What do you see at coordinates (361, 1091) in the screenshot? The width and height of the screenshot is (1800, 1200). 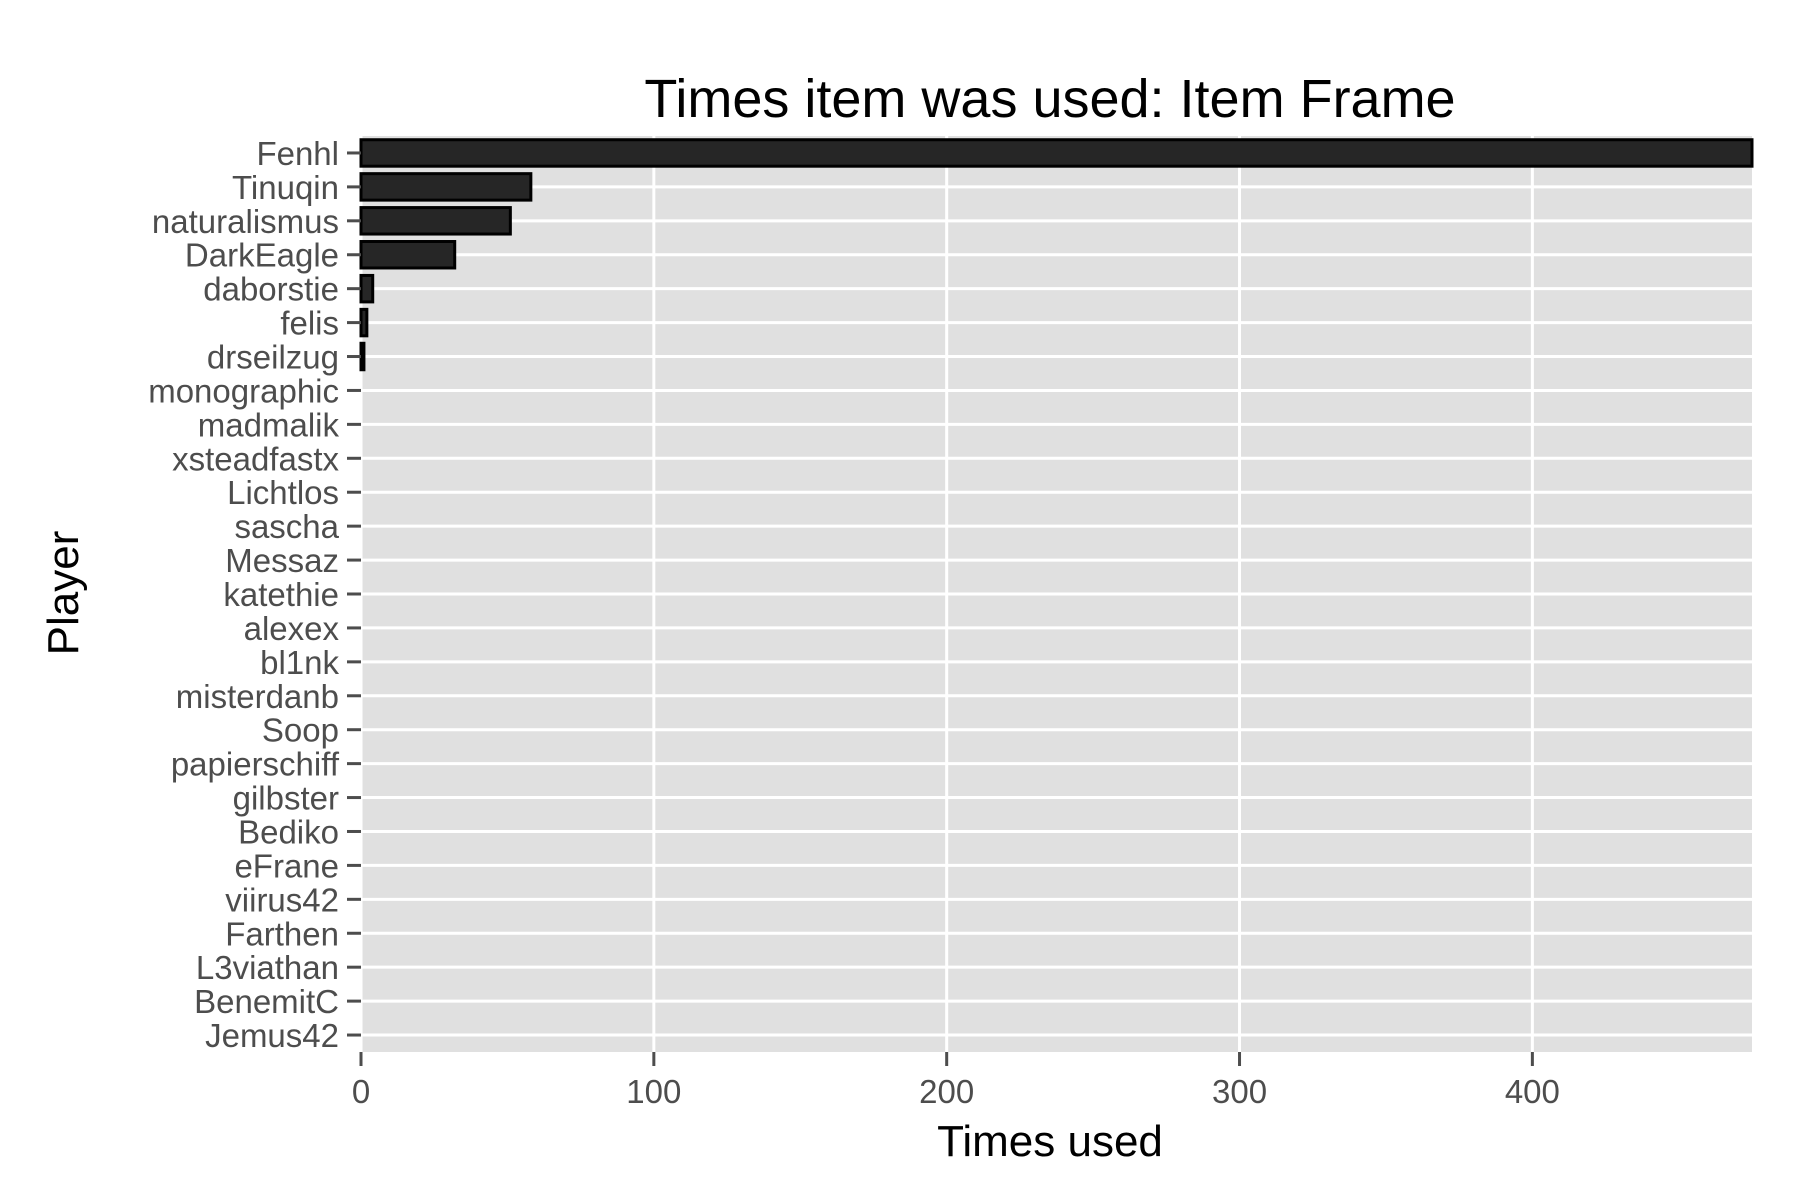 I see `x-tick-label: 0` at bounding box center [361, 1091].